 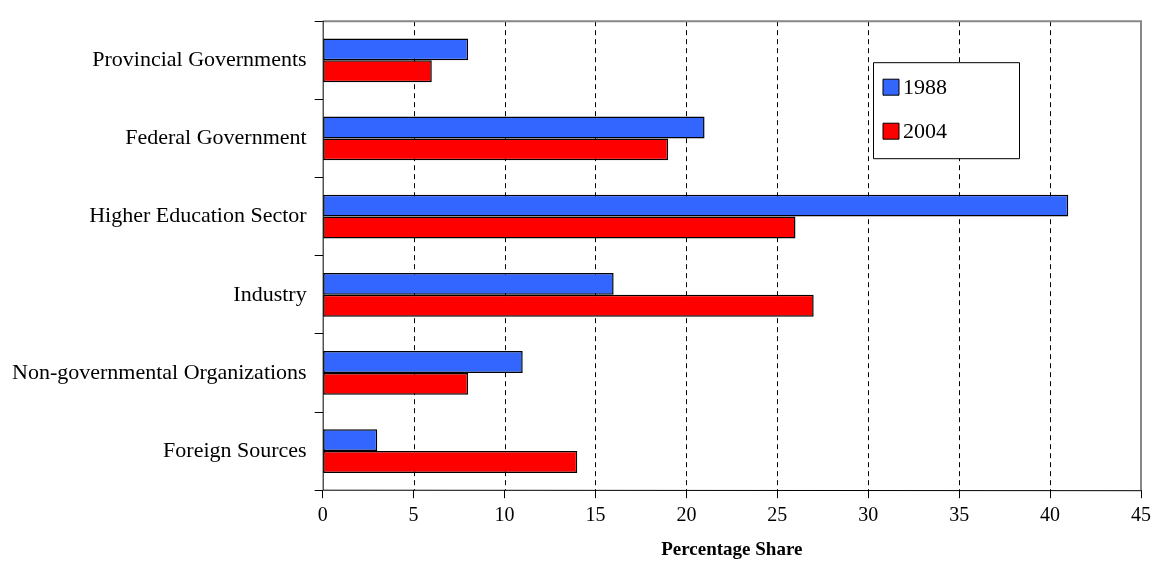 I want to click on x-tick-label: 25, so click(x=777, y=514).